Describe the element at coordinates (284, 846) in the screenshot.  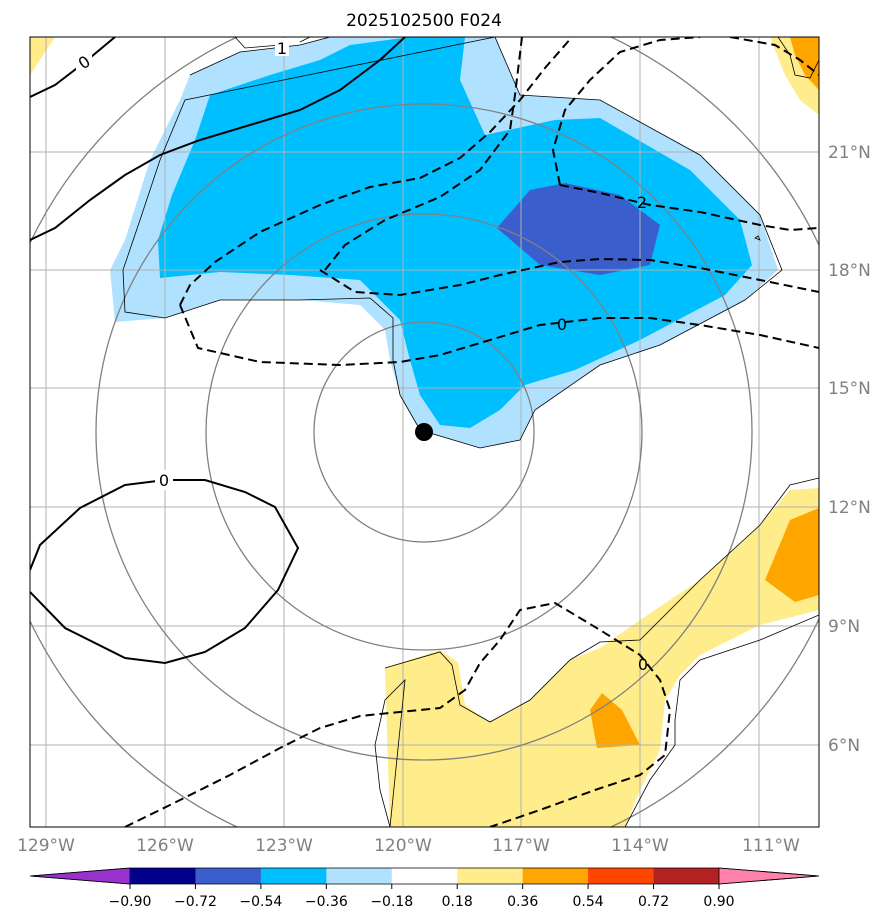
I see `lon-label: 123°W` at that location.